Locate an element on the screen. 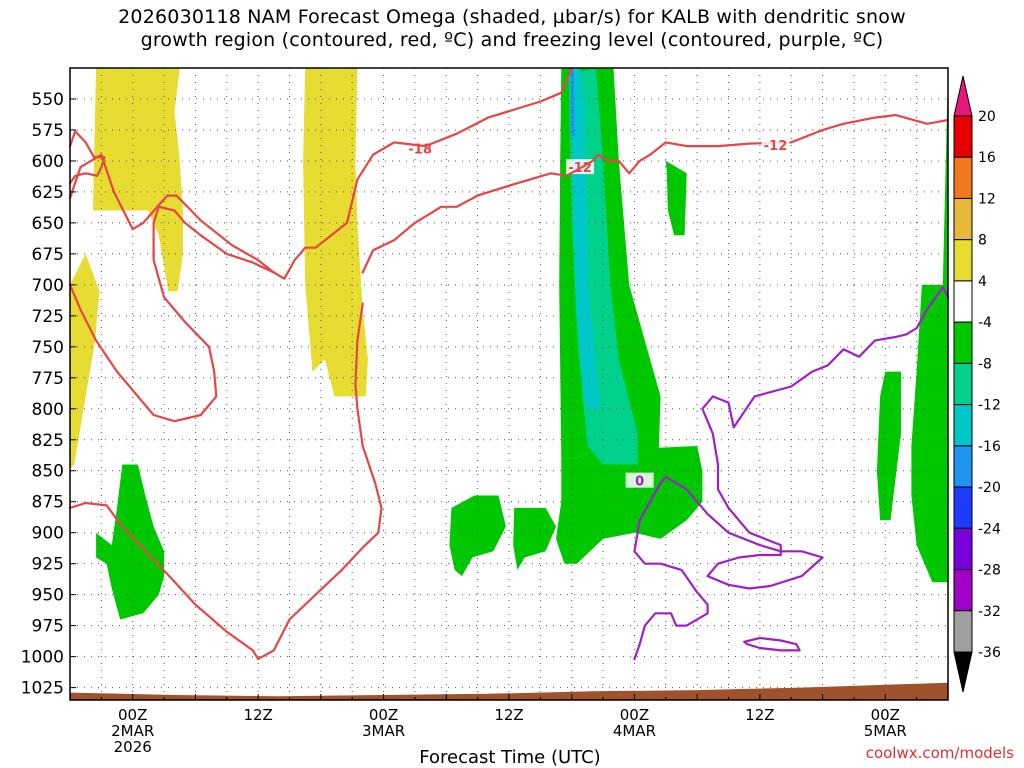  y-tick-label-875: 875 is located at coordinates (48, 503).